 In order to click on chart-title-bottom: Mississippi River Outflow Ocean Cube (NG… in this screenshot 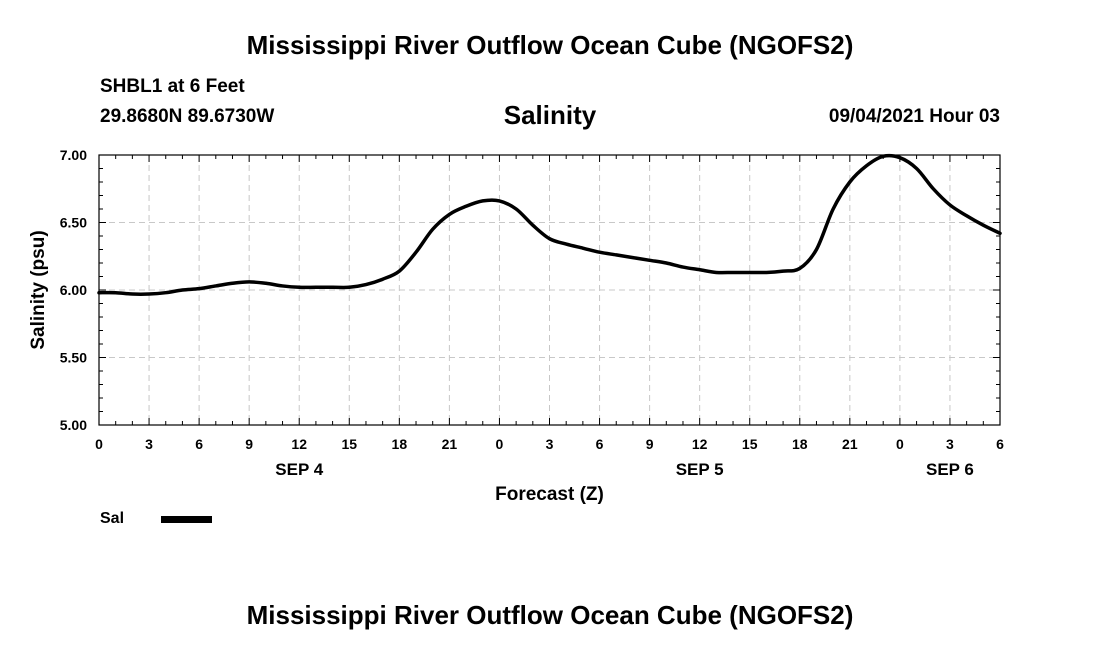, I will do `click(550, 615)`.